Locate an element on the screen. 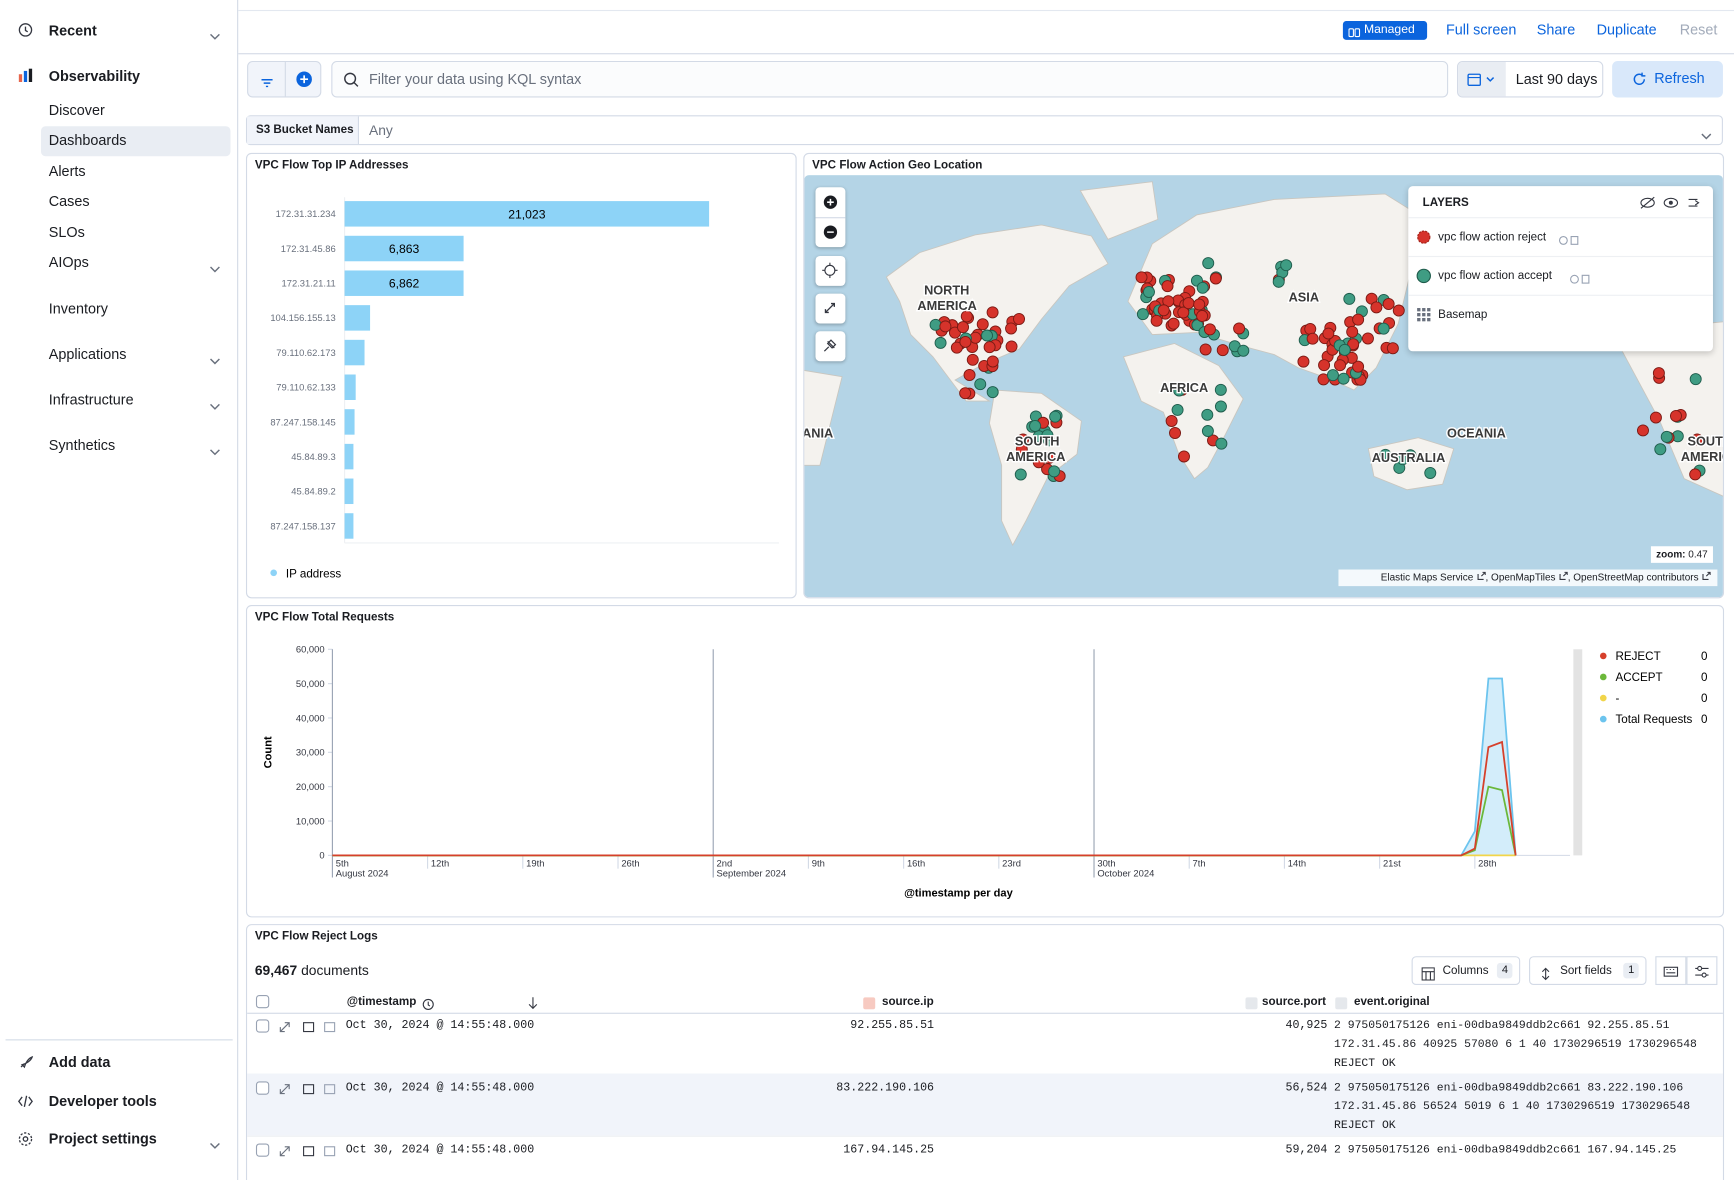 The height and width of the screenshot is (1180, 1734). nav-item: SLOs is located at coordinates (66, 232).